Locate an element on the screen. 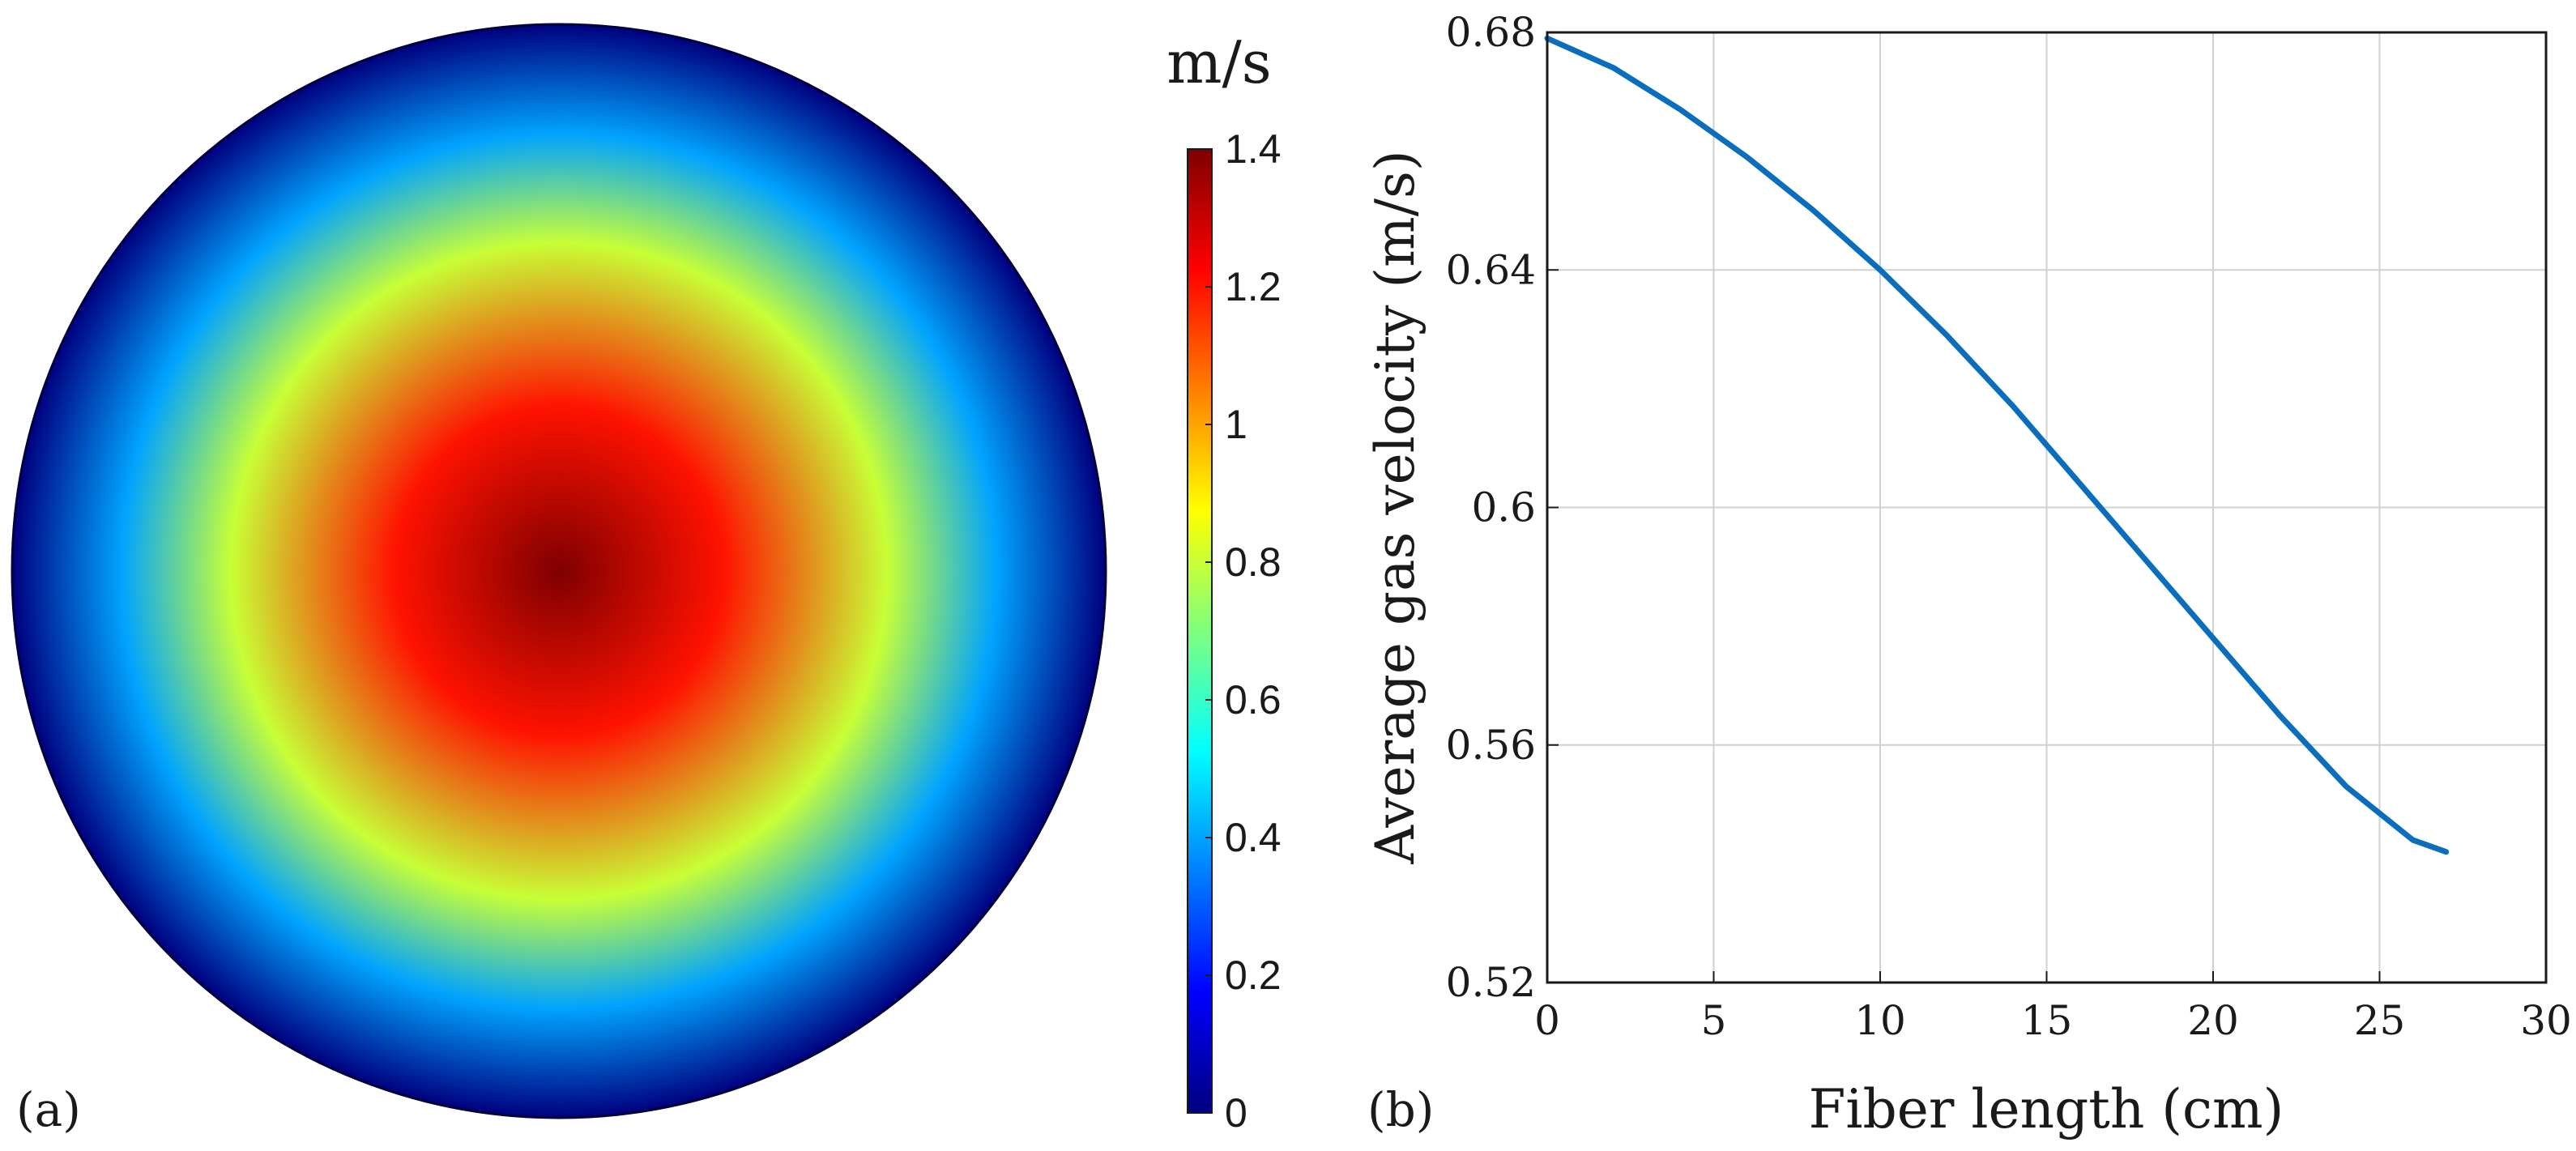 The image size is (2576, 1151). x-tick-label: 20 is located at coordinates (2213, 1021).